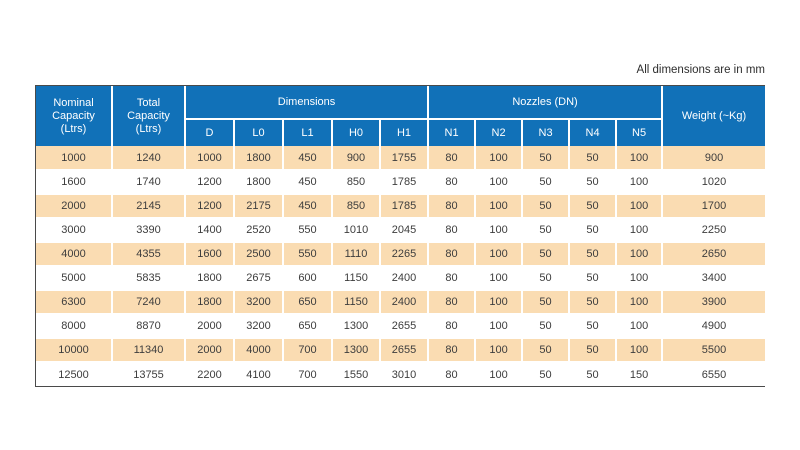 This screenshot has height=450, width=800. Describe the element at coordinates (546, 103) in the screenshot. I see `header-nozzles-group: Nozzles (DN)` at that location.